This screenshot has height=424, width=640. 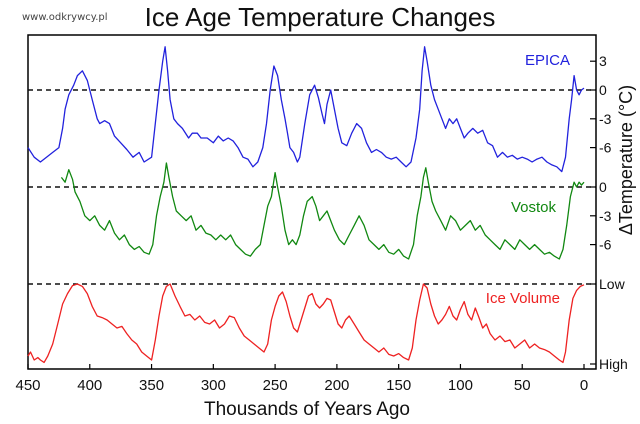 I want to click on vostok-tick-label: 0, so click(x=603, y=187).